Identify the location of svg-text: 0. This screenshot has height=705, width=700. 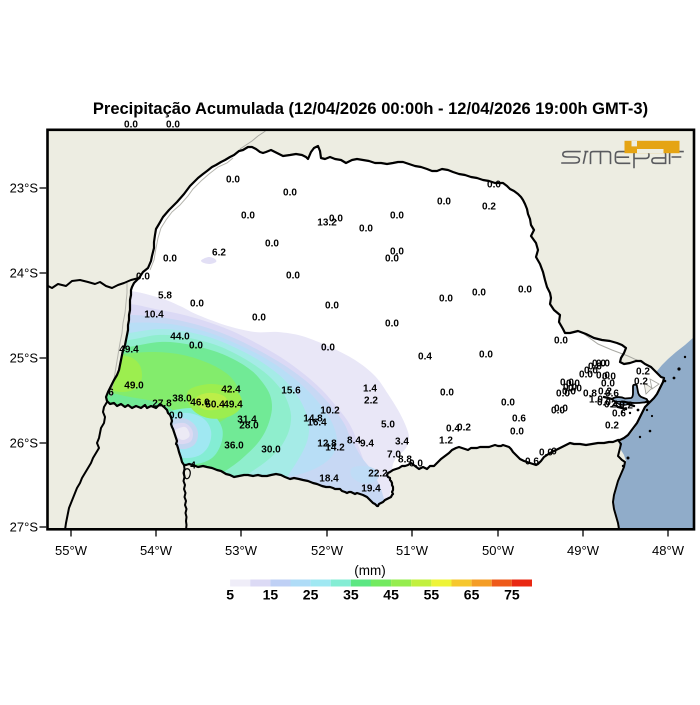
(554, 452).